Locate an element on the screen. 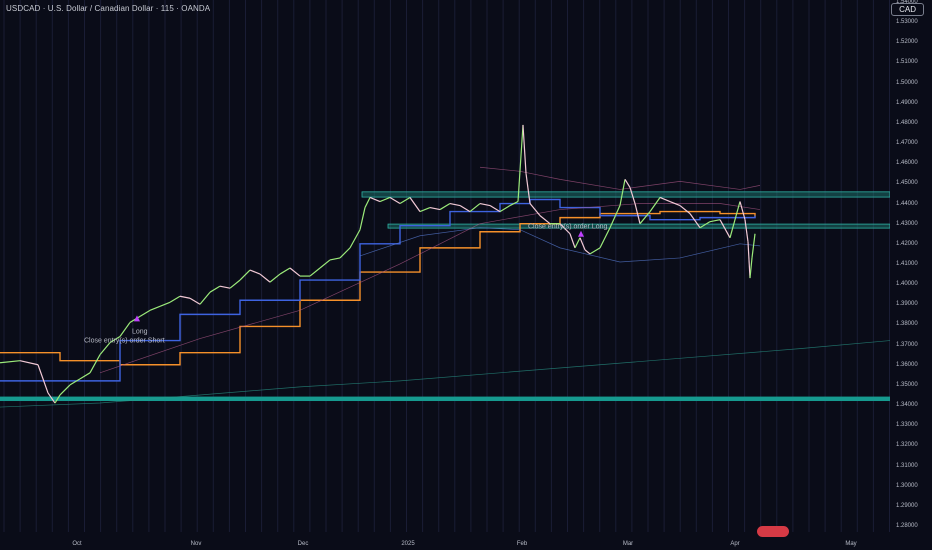 This screenshot has height=550, width=932. y-tick-label: 1.38000 is located at coordinates (907, 324).